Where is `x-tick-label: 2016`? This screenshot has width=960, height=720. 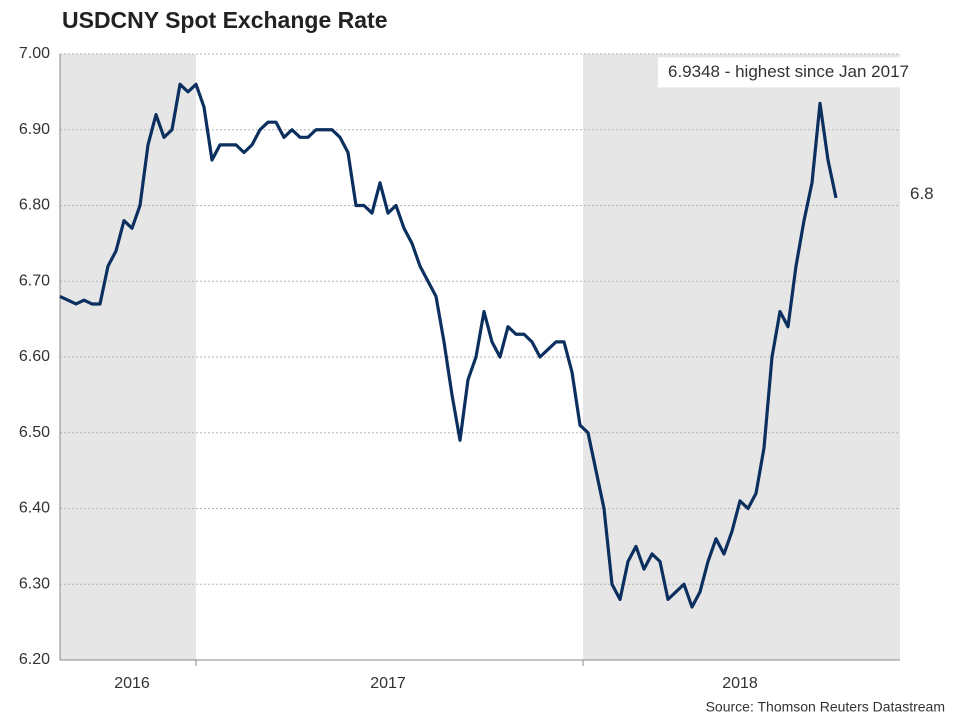
x-tick-label: 2016 is located at coordinates (132, 683).